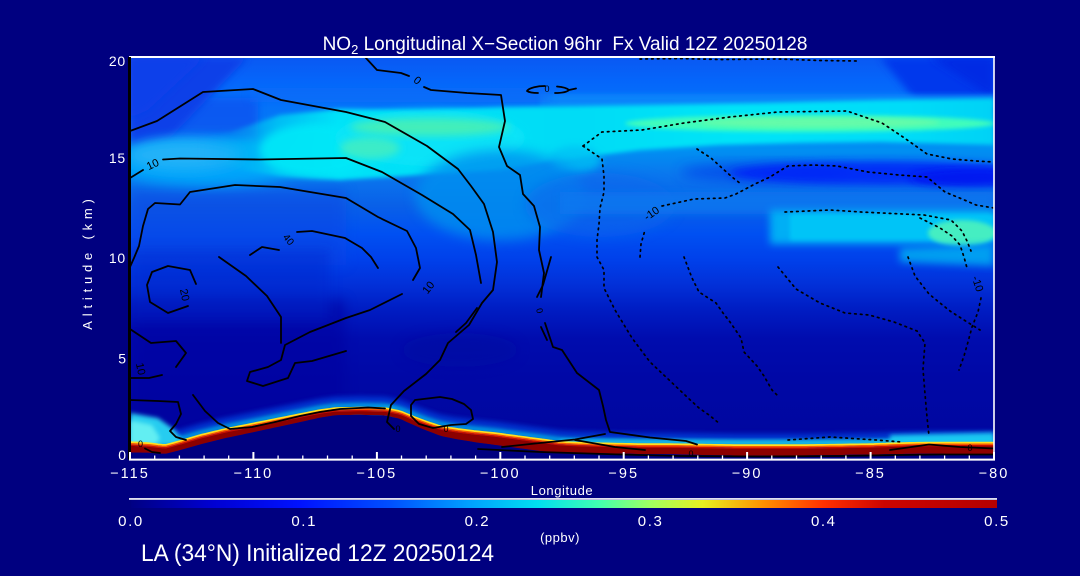 Image resolution: width=1080 pixels, height=576 pixels. I want to click on svg-text: −115, so click(130, 474).